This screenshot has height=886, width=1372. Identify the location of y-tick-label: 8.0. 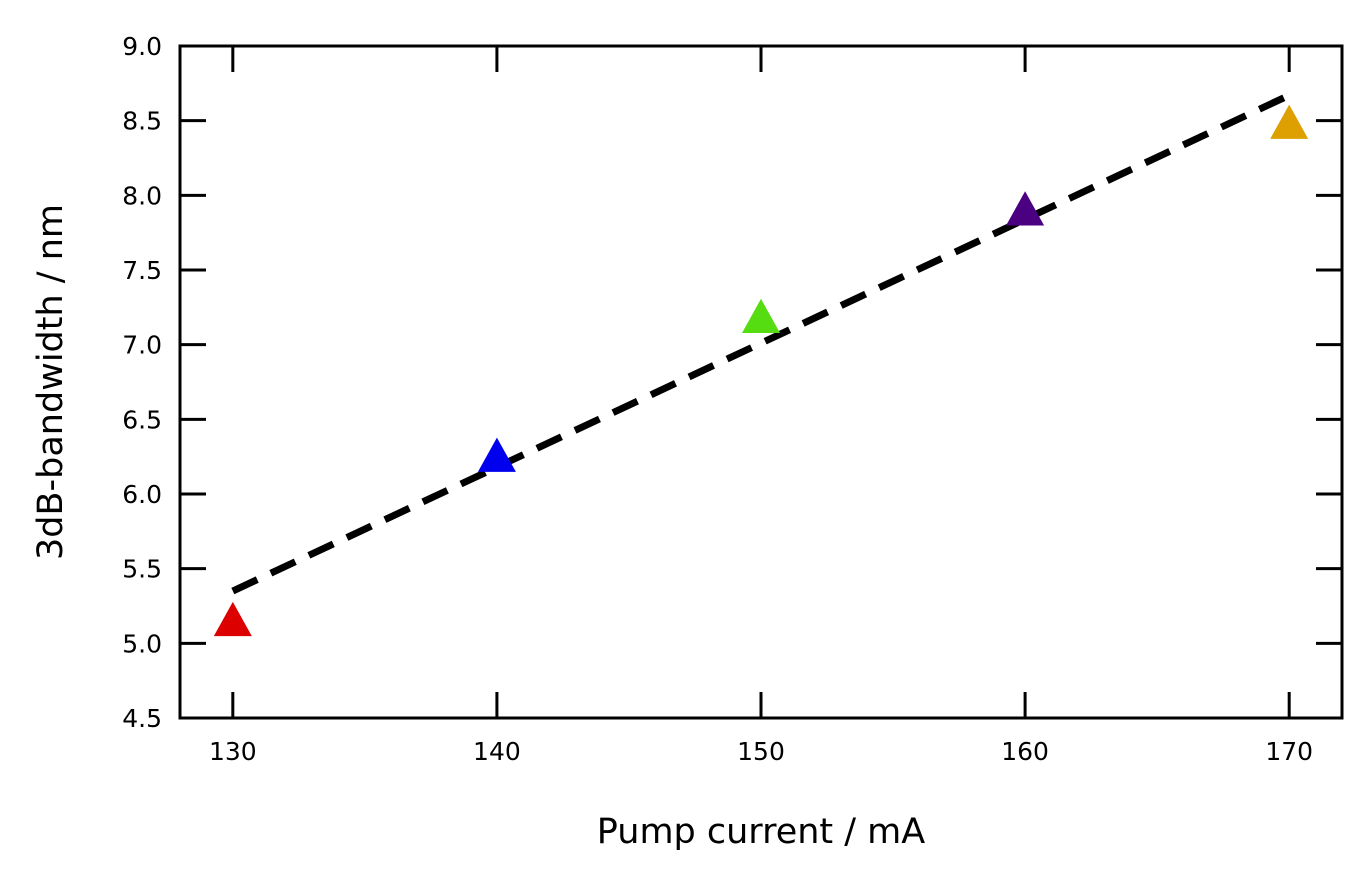
(142, 195).